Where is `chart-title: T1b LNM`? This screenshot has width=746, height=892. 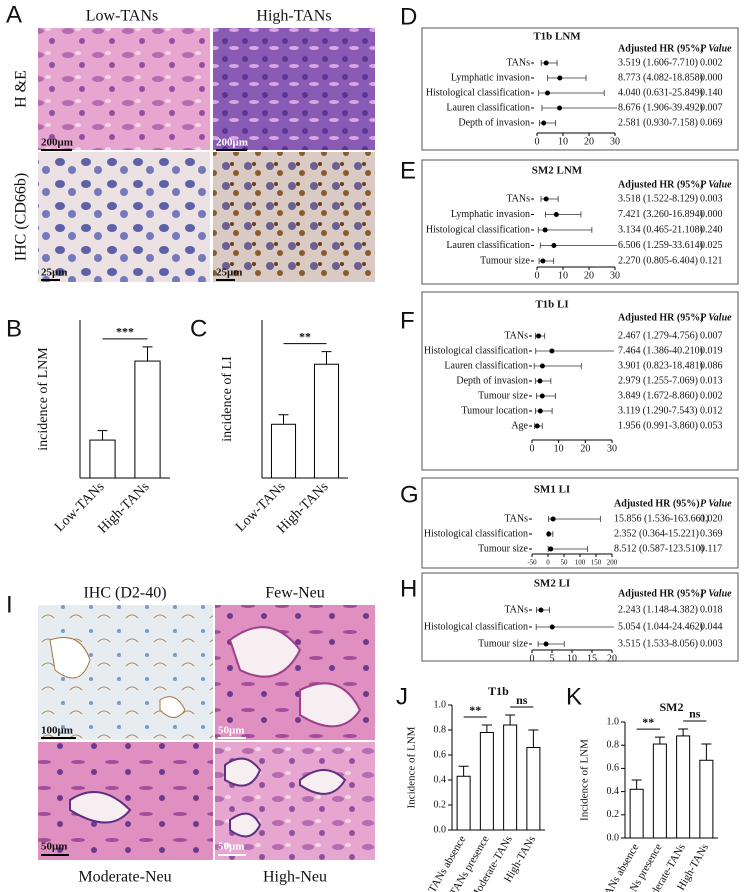 chart-title: T1b LNM is located at coordinates (557, 37).